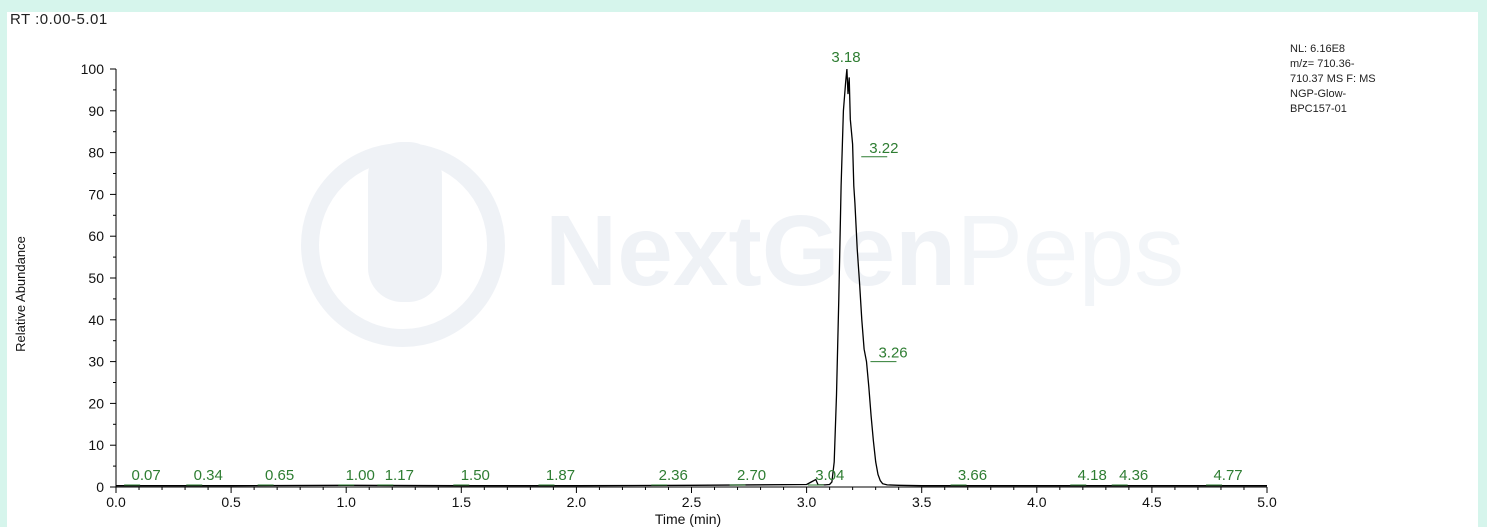 The height and width of the screenshot is (527, 1487). Describe the element at coordinates (96, 194) in the screenshot. I see `y-tick-label: 70` at that location.